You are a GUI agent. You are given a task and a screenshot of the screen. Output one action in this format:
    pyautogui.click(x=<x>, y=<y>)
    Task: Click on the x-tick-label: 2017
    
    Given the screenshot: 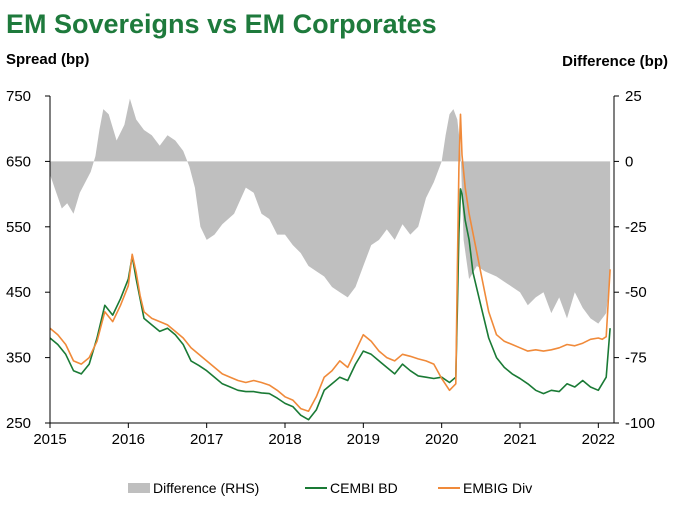 What is the action you would take?
    pyautogui.click(x=206, y=439)
    